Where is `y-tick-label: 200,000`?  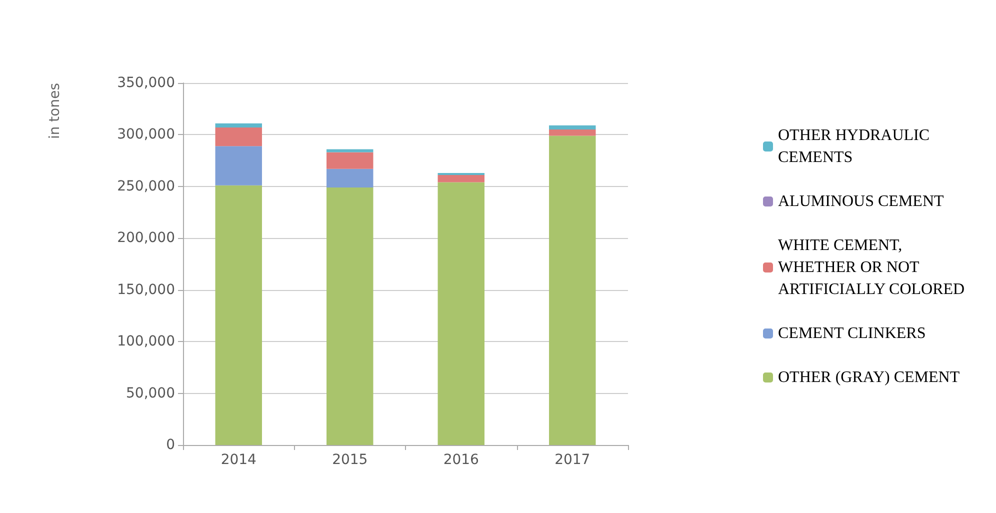
y-tick-label: 200,000 is located at coordinates (146, 238).